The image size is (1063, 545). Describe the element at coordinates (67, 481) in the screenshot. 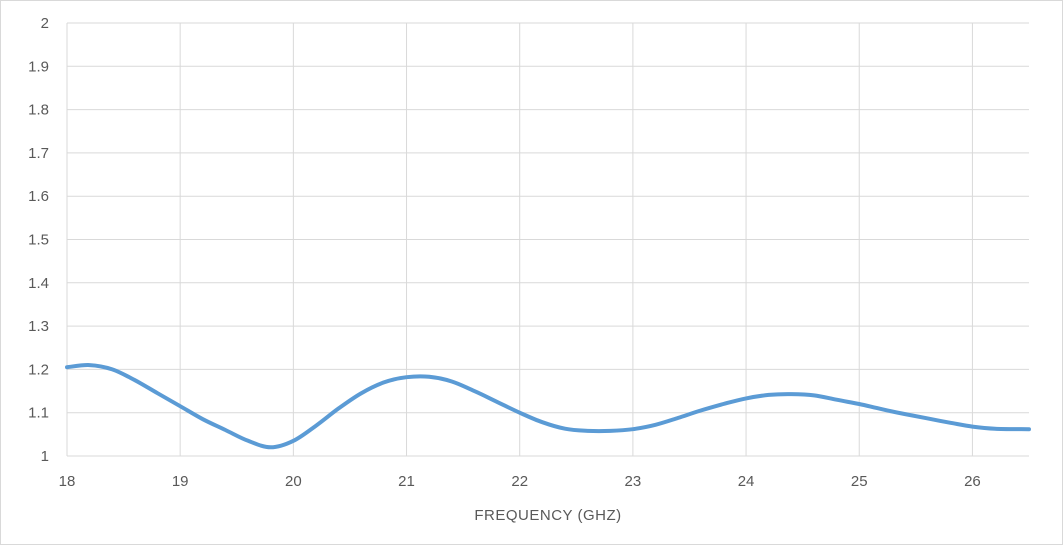

I see `x-tick-label: 18` at that location.